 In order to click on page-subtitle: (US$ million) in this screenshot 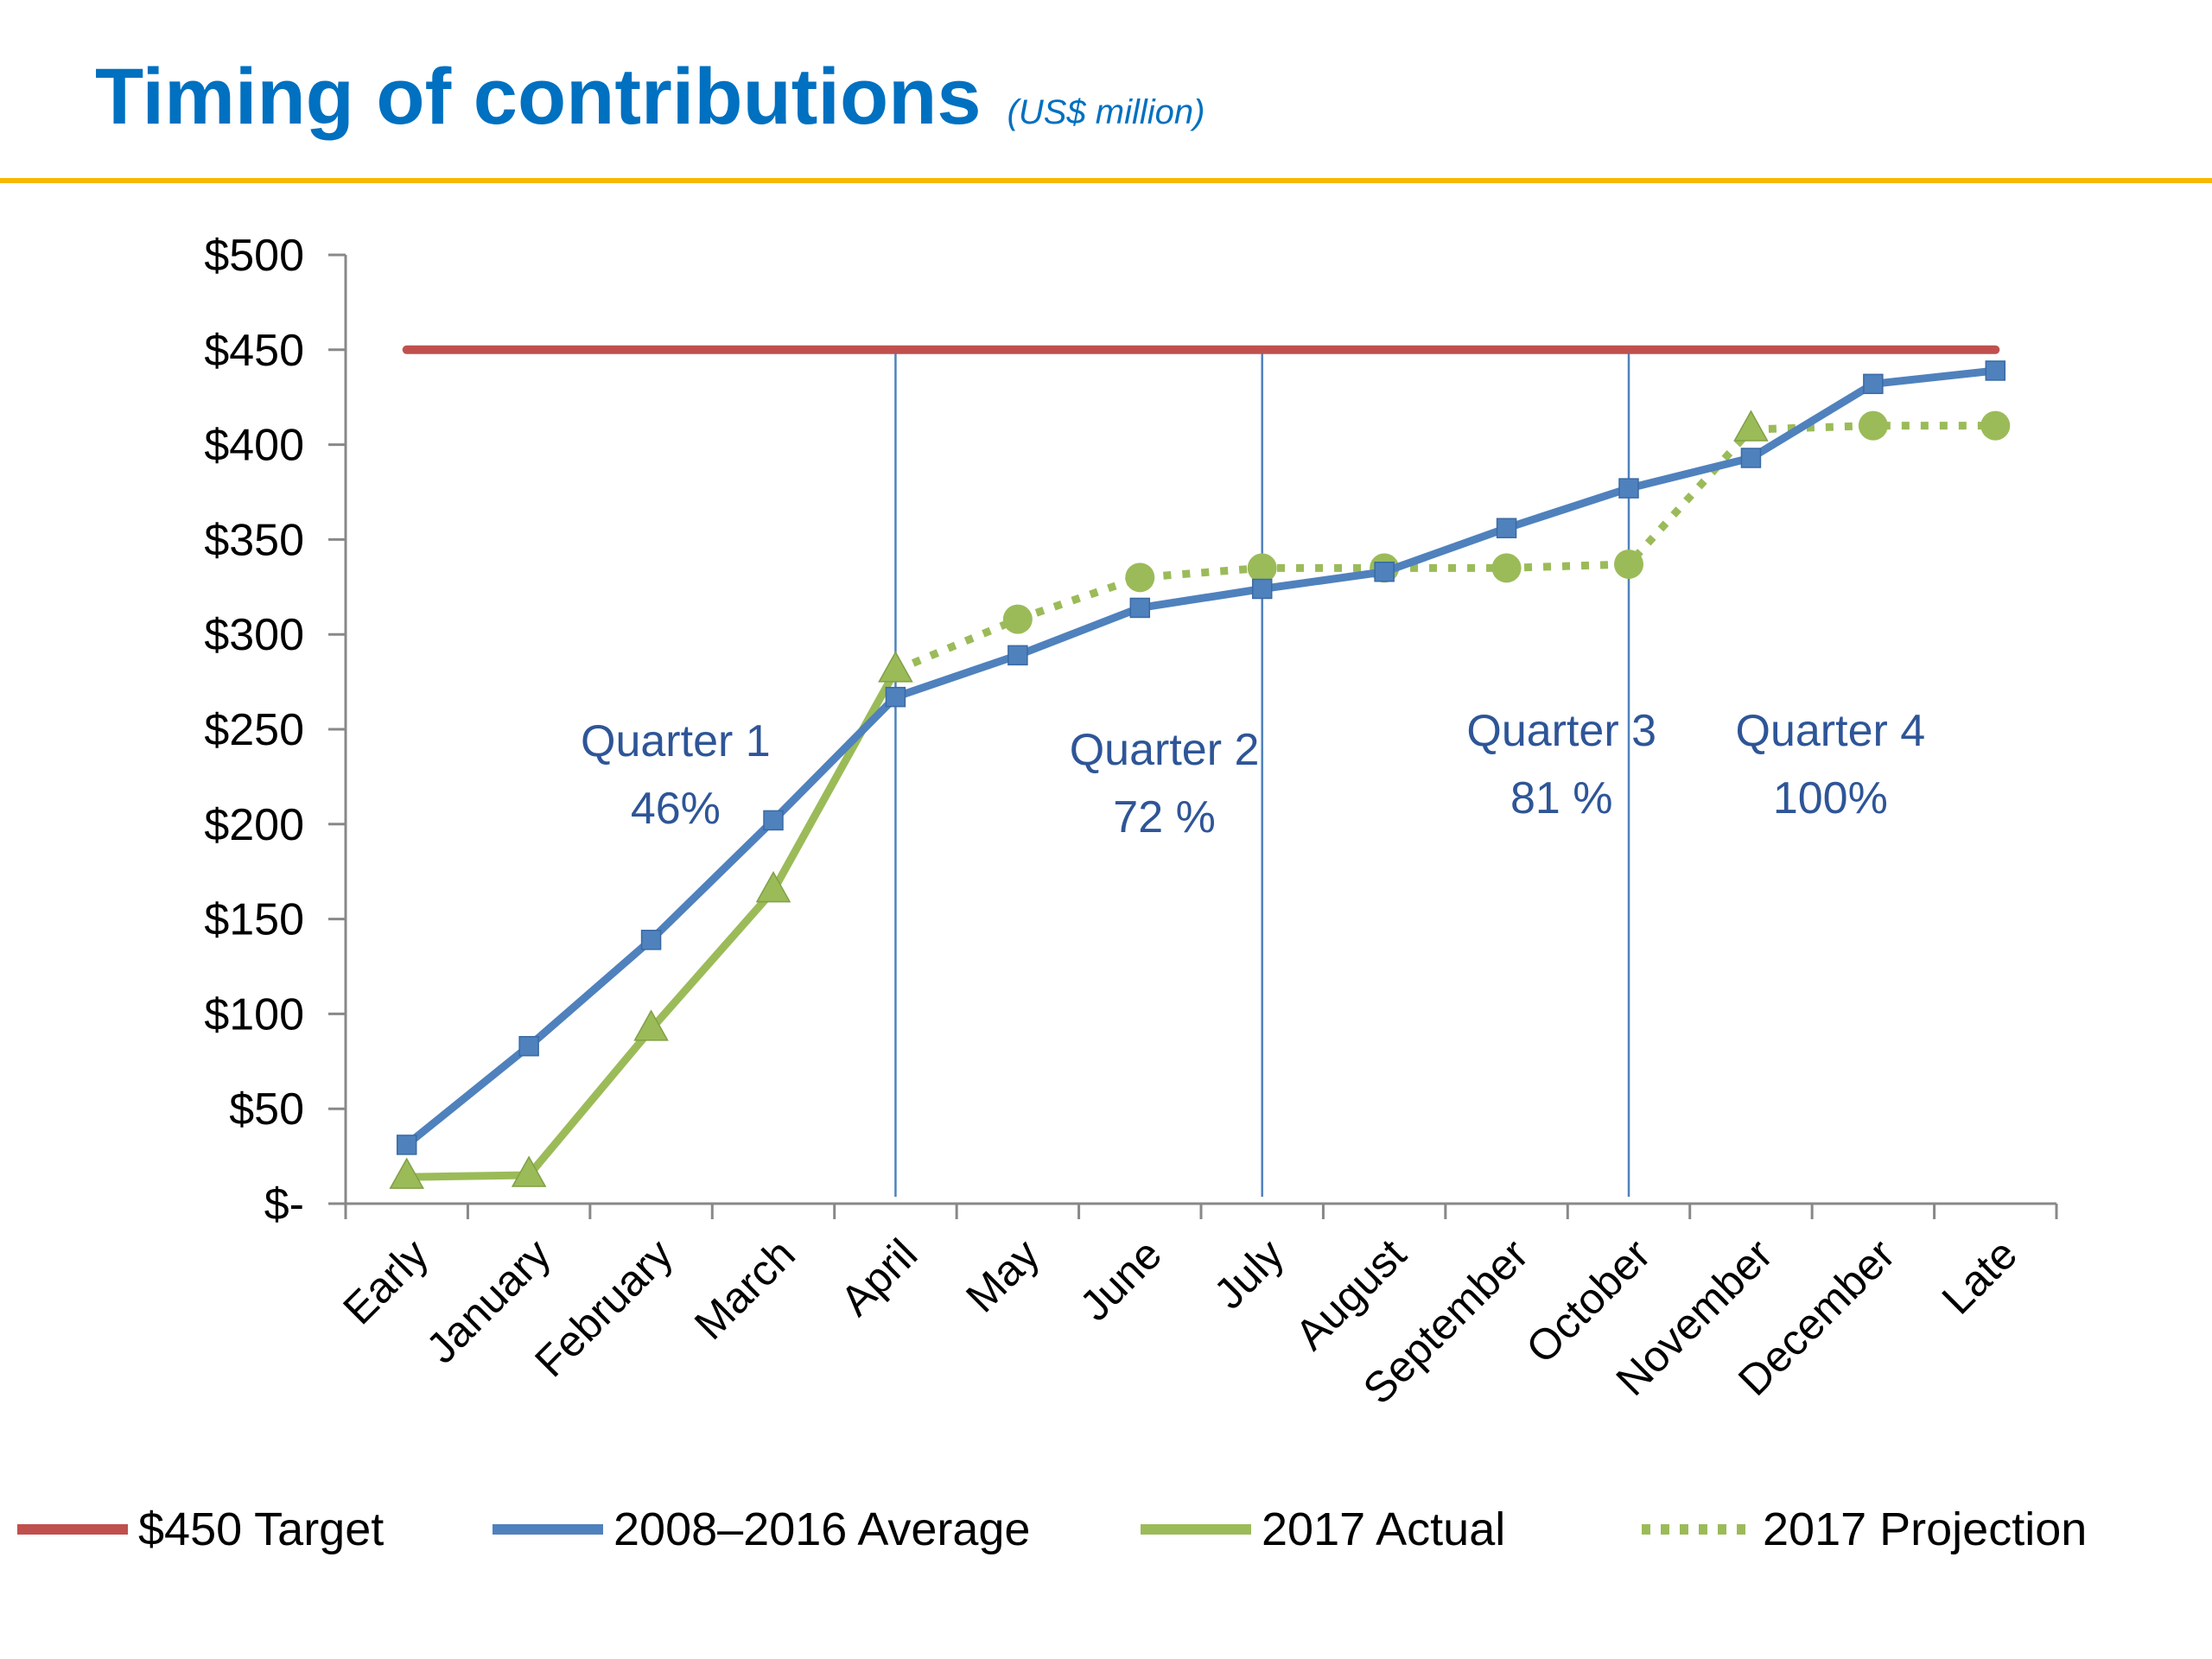, I will do `click(1106, 112)`.